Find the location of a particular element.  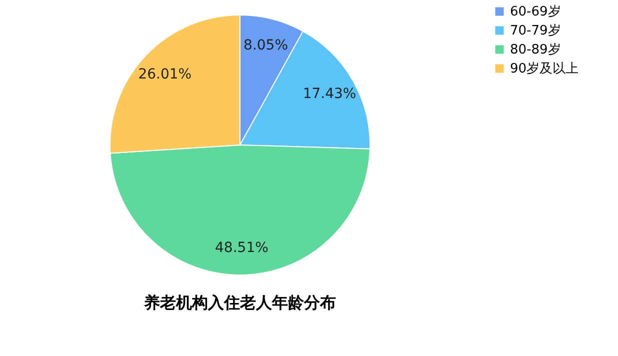

text: 养老机构入住老人年龄分布 is located at coordinates (239, 302).